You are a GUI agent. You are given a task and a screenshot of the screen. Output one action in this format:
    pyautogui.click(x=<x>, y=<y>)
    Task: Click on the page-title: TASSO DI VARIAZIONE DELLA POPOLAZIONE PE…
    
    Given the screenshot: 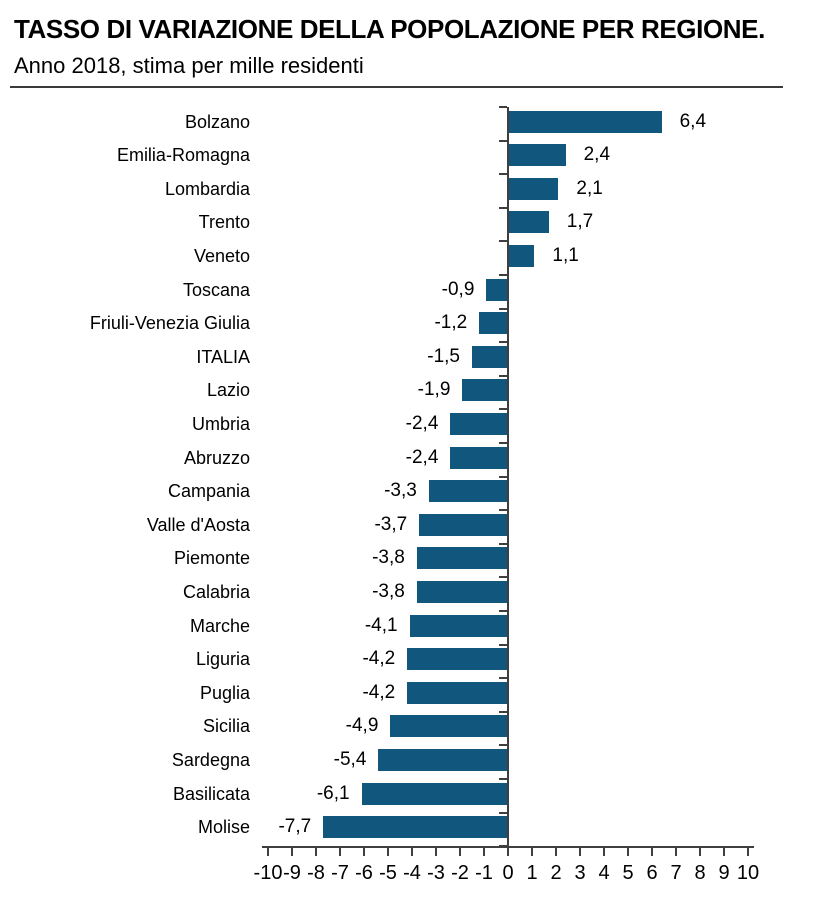 What is the action you would take?
    pyautogui.click(x=389, y=29)
    